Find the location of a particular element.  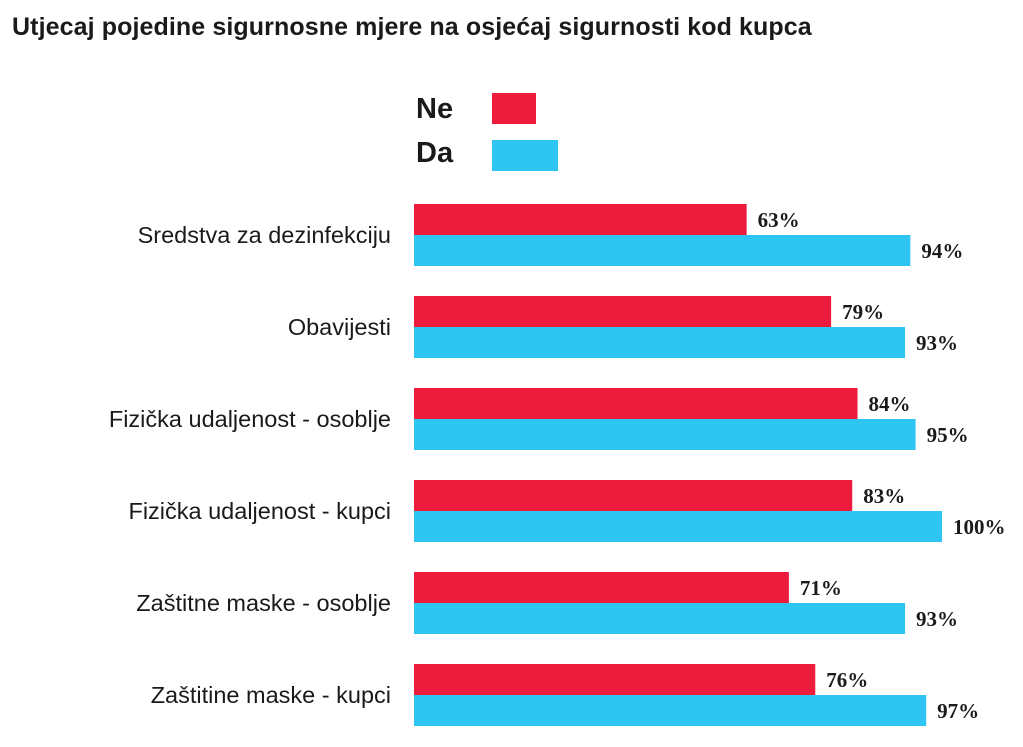

category-group-zastitne-maske-osoblje: Zaštitne maske - osoblje 71% 93% is located at coordinates (547, 603).